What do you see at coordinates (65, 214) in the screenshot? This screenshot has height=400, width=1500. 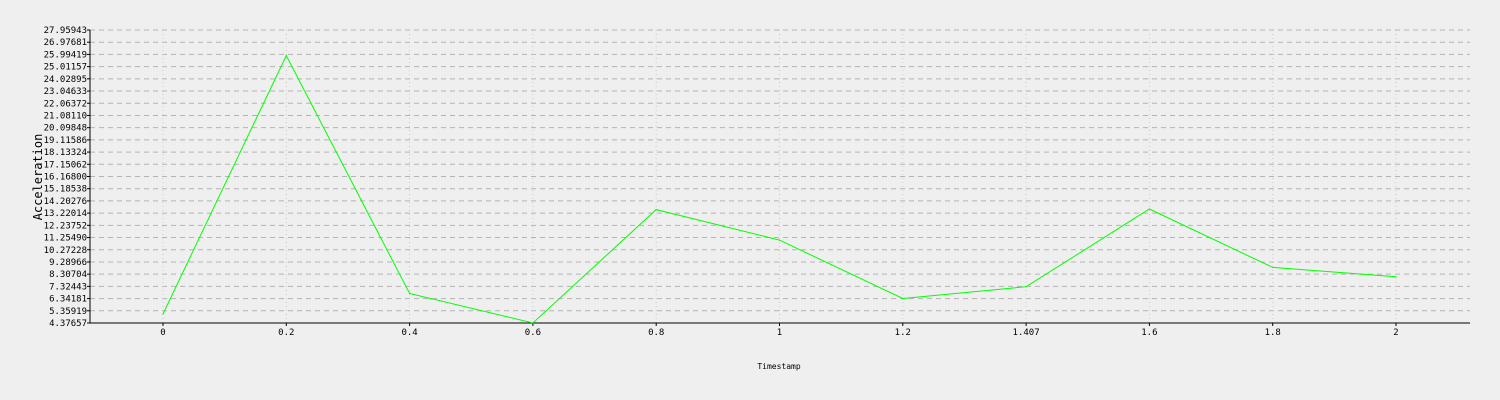 I see `y-tick-label: 13.22014` at bounding box center [65, 214].